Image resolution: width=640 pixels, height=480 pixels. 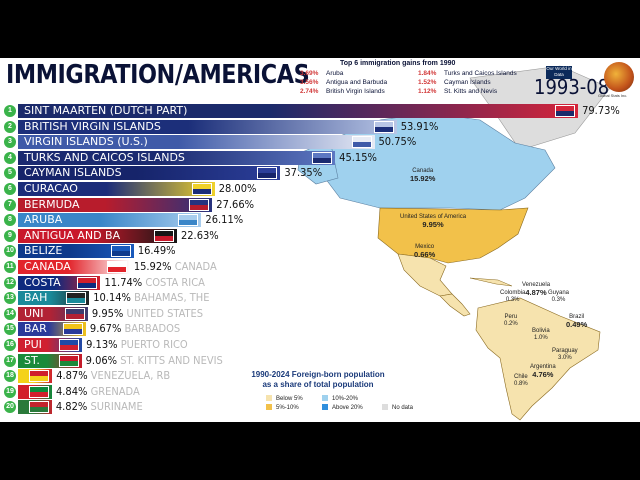 I want to click on rank-badge: 1, so click(x=10, y=111).